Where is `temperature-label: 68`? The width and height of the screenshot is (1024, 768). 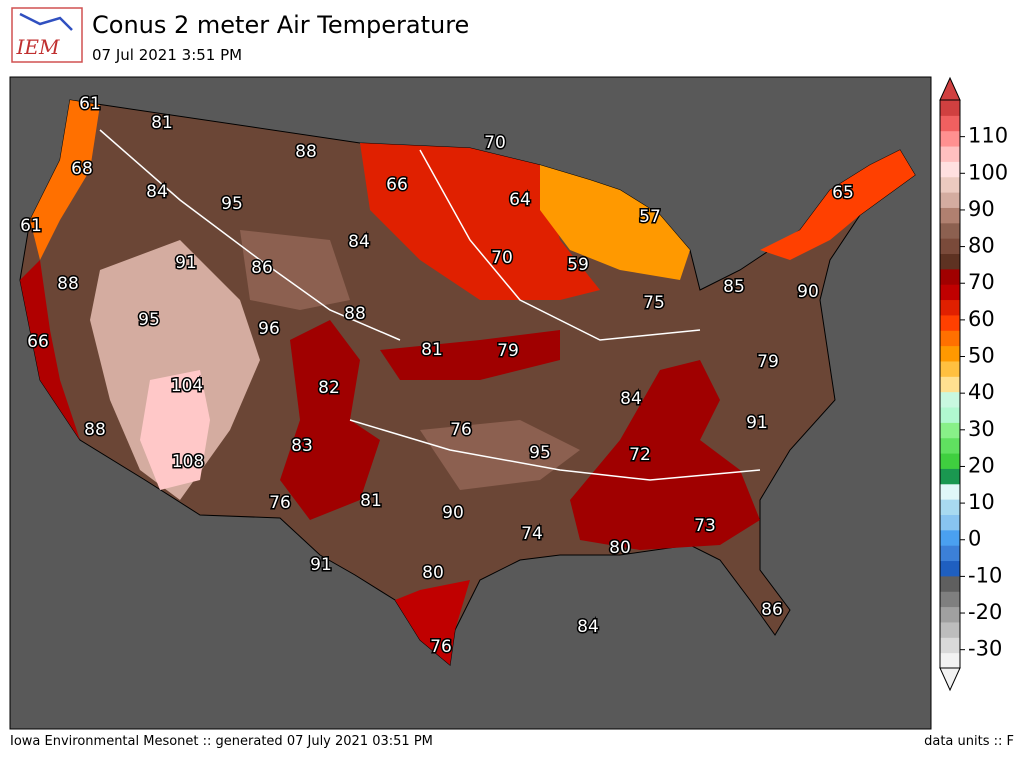 temperature-label: 68 is located at coordinates (82, 169).